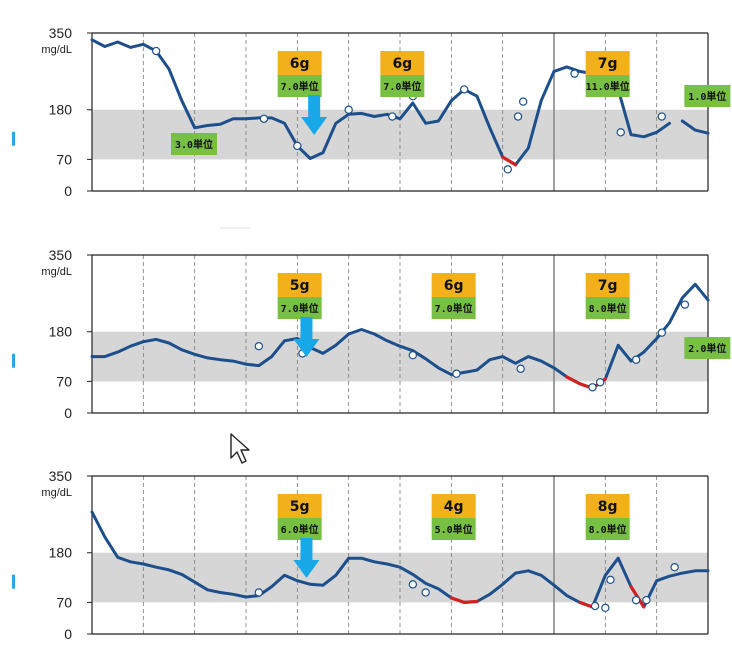 This screenshot has width=732, height=659. I want to click on insulin-label: 5.0単位, so click(454, 529).